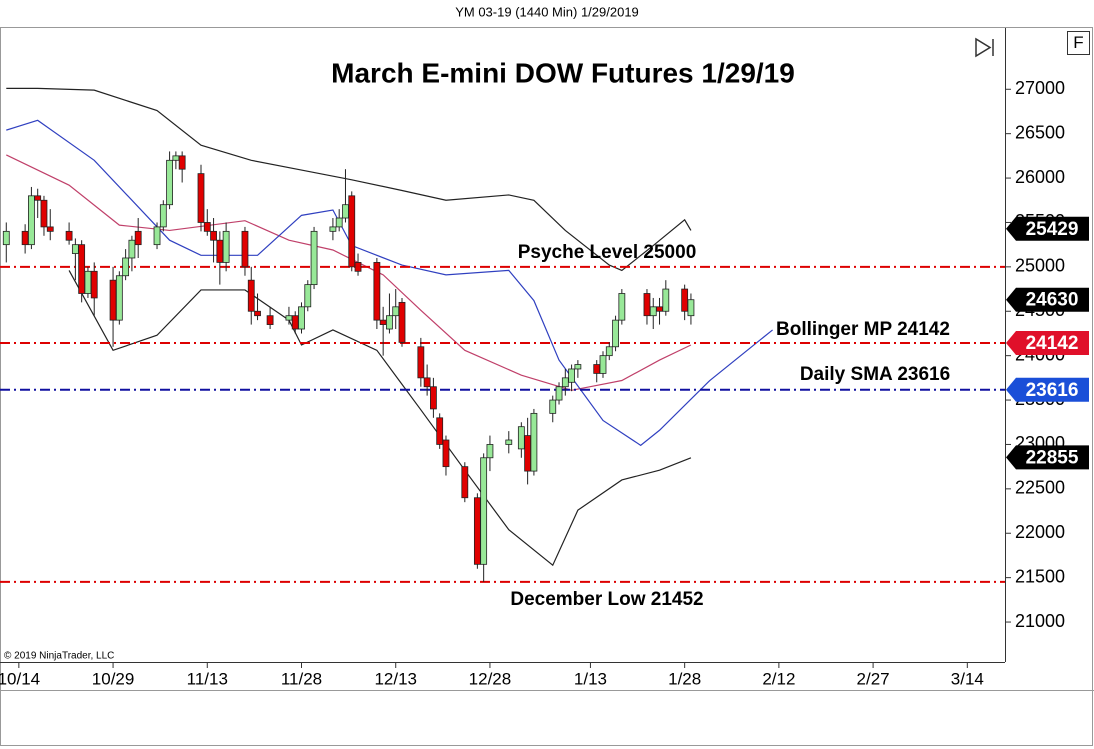  What do you see at coordinates (1040, 488) in the screenshot?
I see `y-tick-label: 22500` at bounding box center [1040, 488].